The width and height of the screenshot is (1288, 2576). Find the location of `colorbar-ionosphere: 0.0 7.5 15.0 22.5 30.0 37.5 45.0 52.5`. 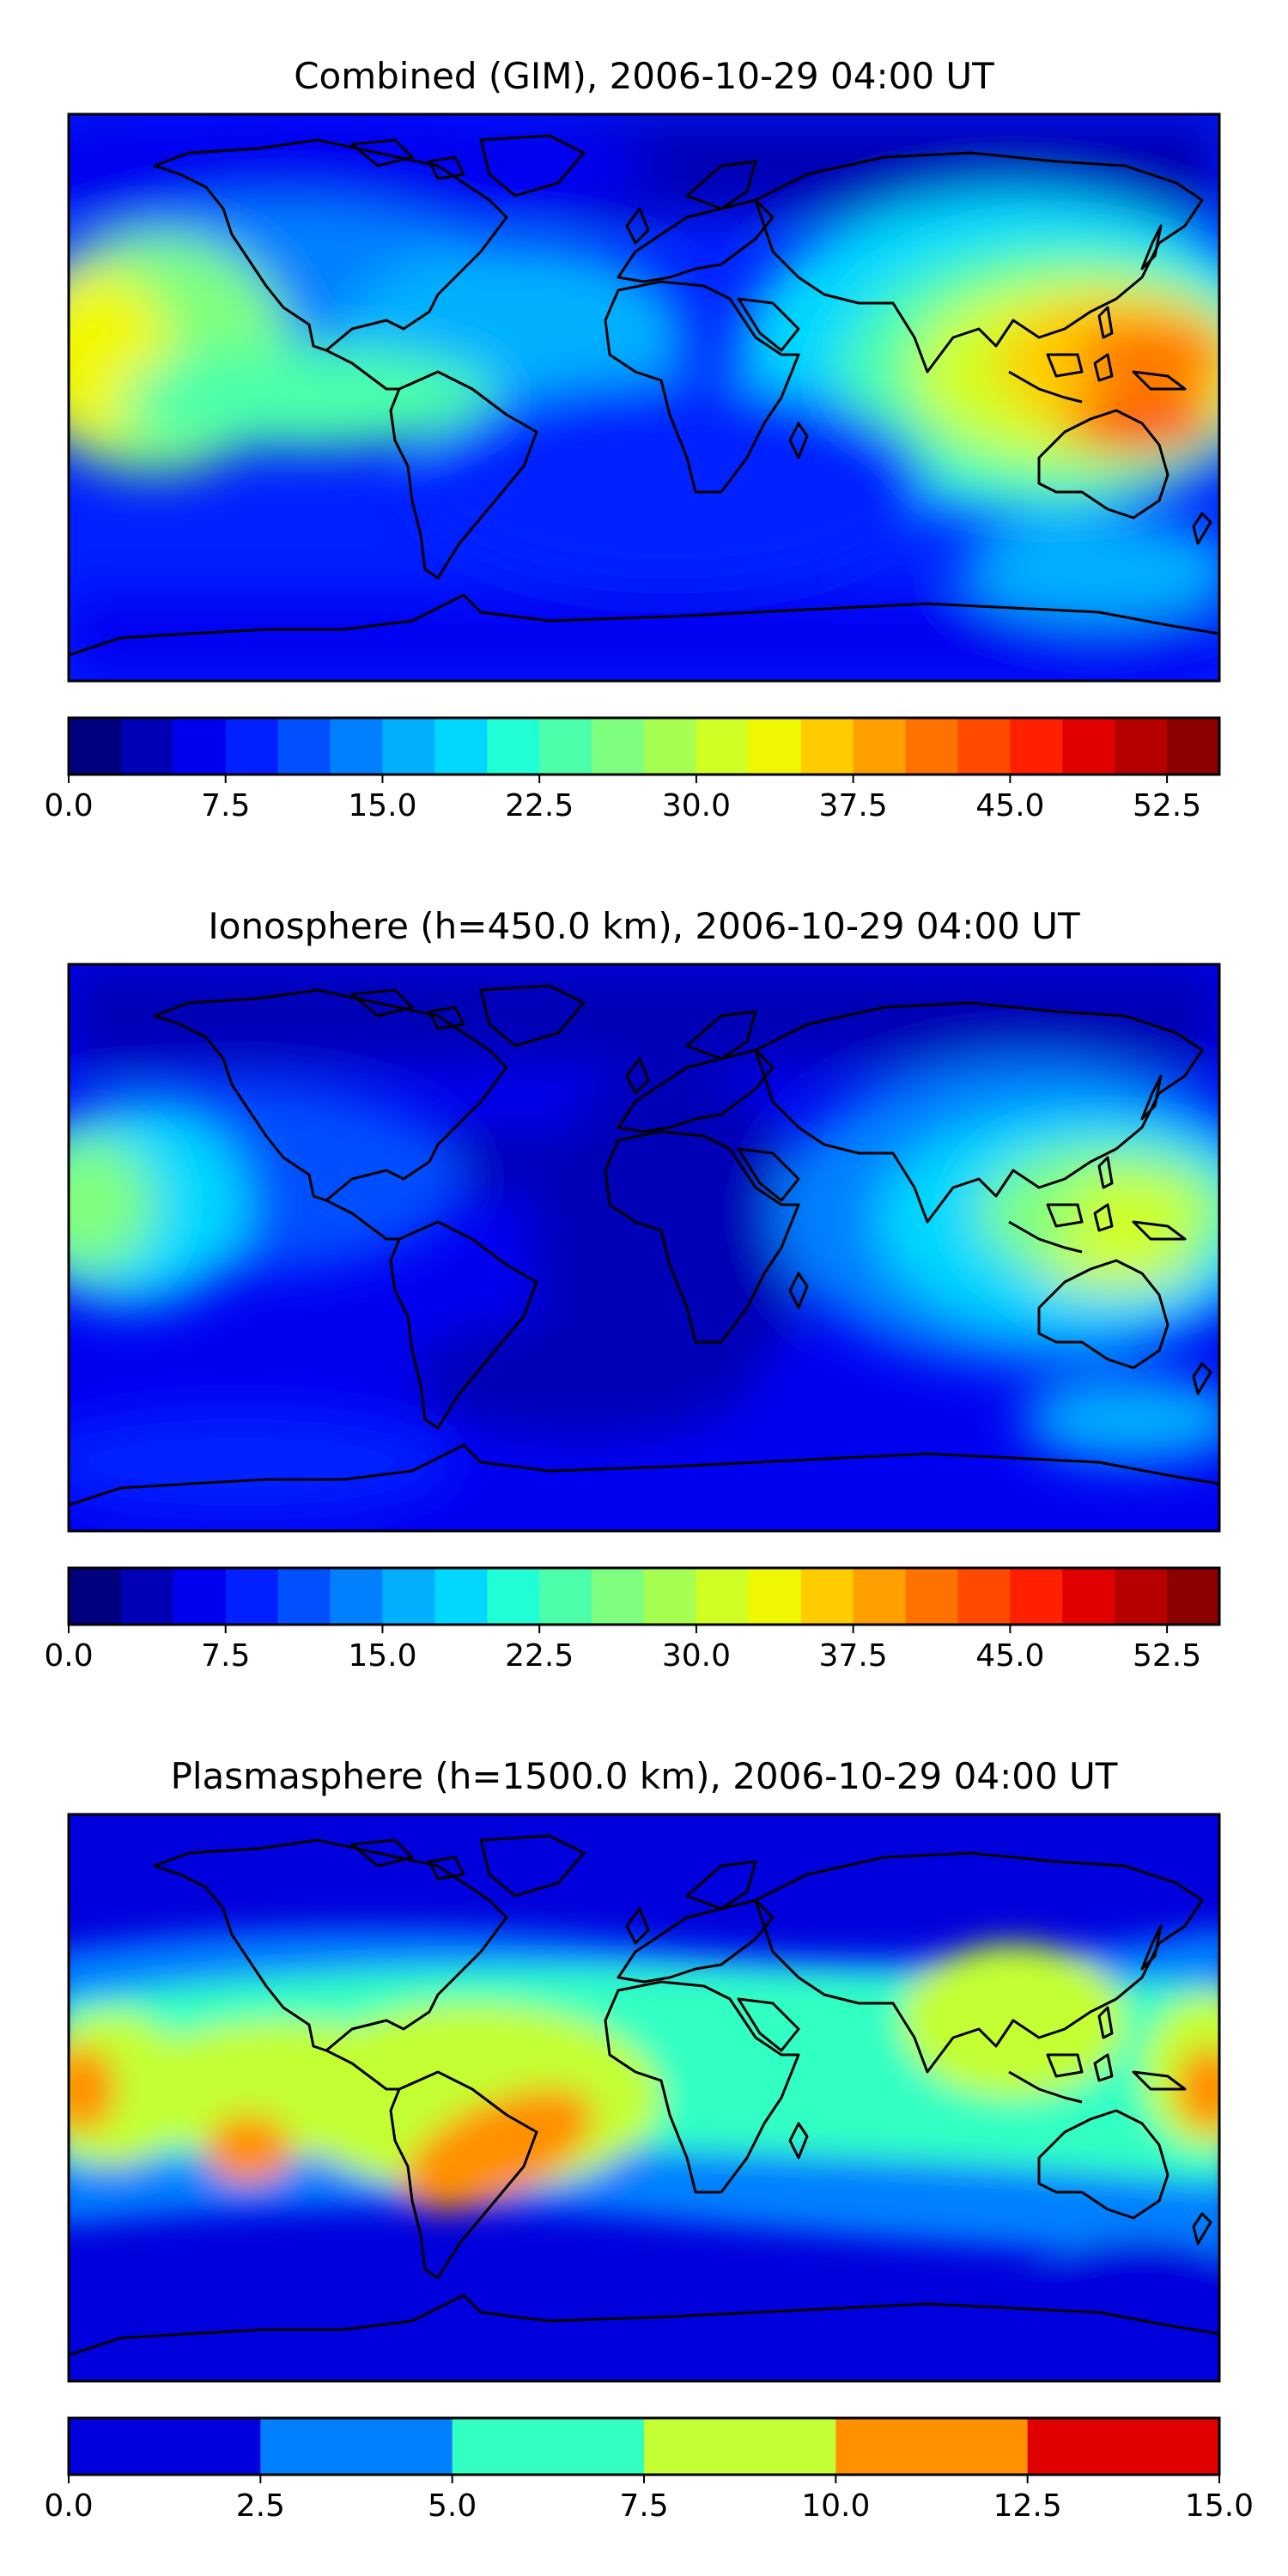

colorbar-ionosphere: 0.0 7.5 15.0 22.5 30.0 37.5 45.0 52.5 is located at coordinates (632, 1620).